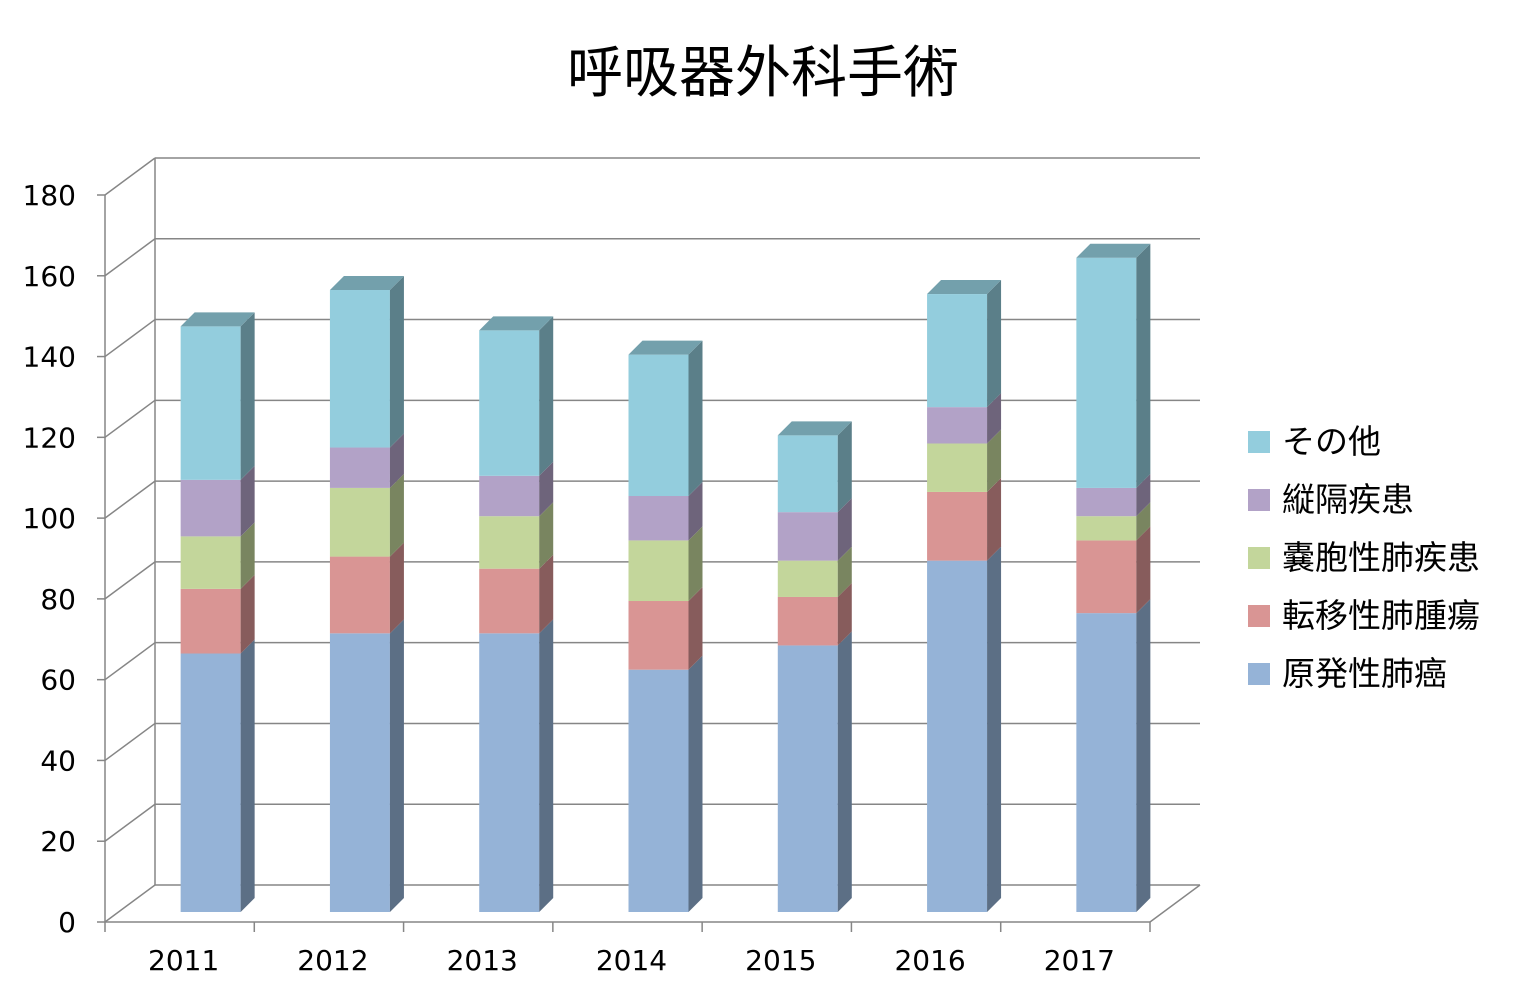  Describe the element at coordinates (49, 357) in the screenshot. I see `y-tick-label: 140` at that location.